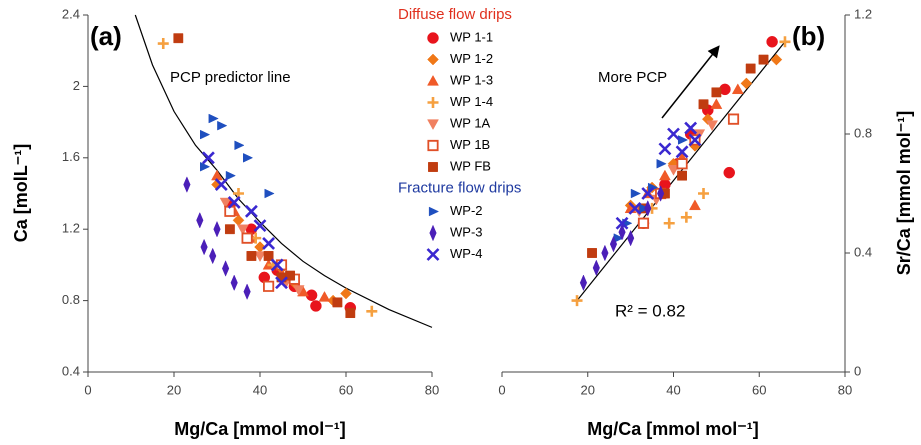 This screenshot has height=445, width=921. Describe the element at coordinates (808, 36) in the screenshot. I see `panel-label: (b)` at that location.